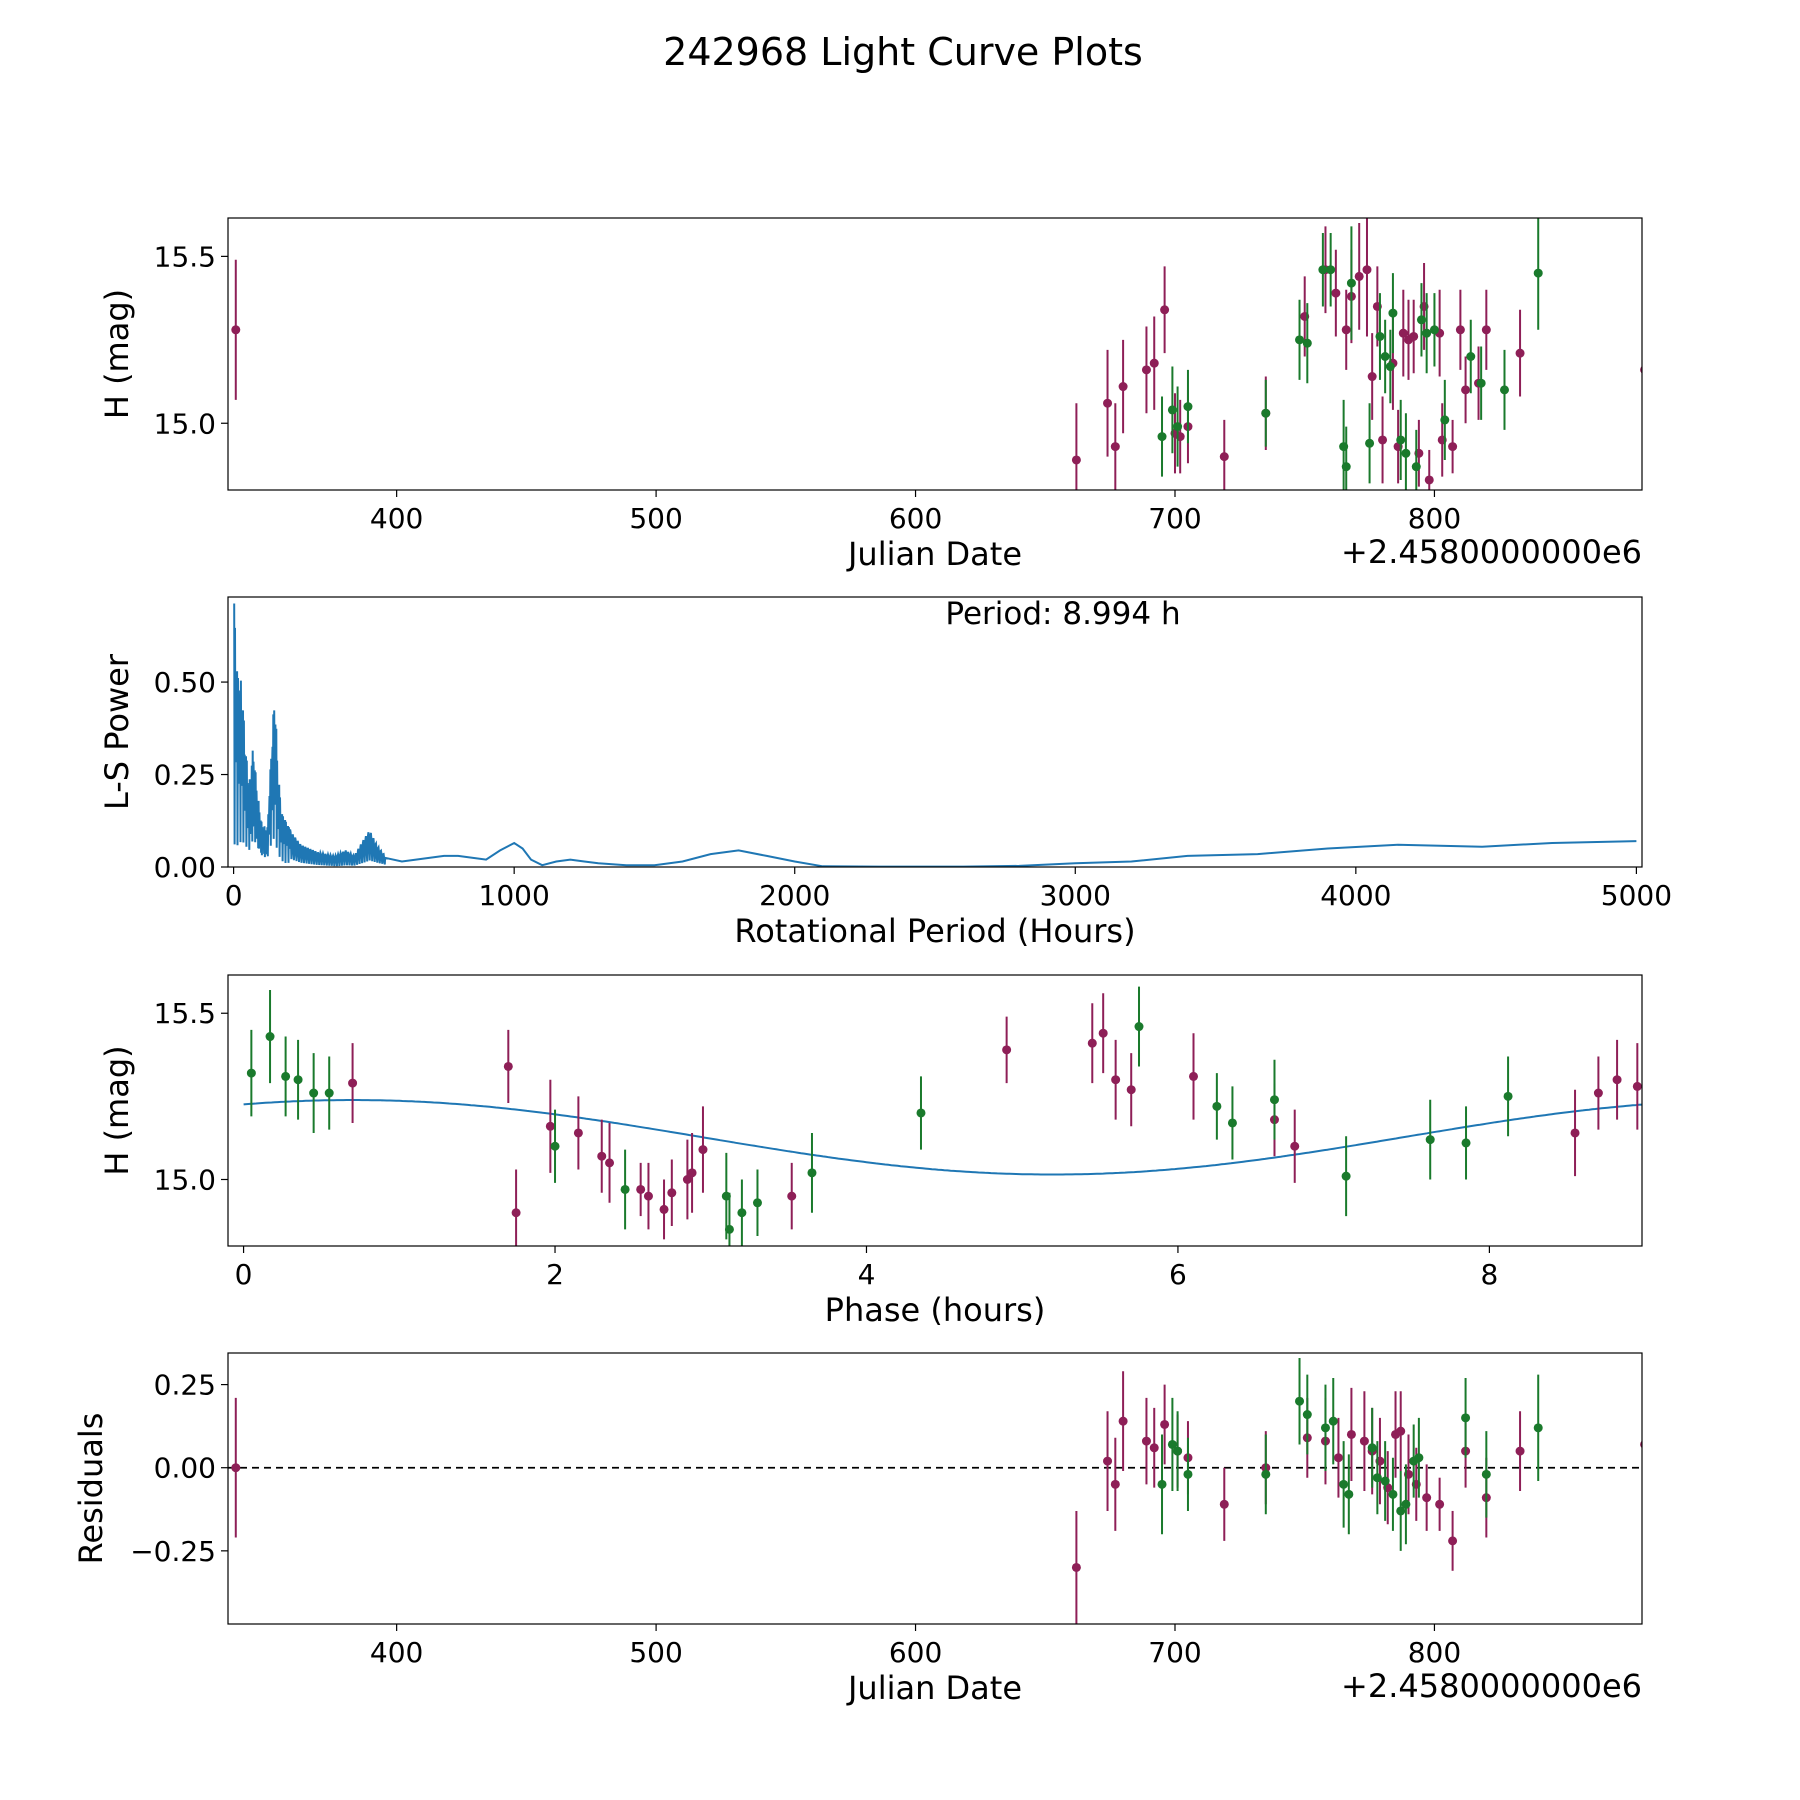 The image size is (1800, 1800). Describe the element at coordinates (934, 1688) in the screenshot. I see `residuals-xlabel: Julian Date` at that location.